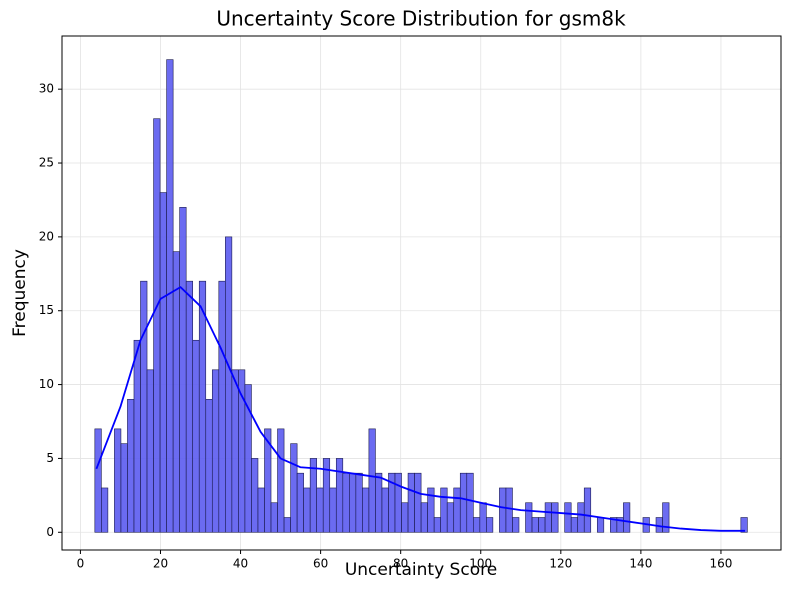 The image size is (789, 590). Describe the element at coordinates (50, 532) in the screenshot. I see `y-tick-label: 0` at that location.